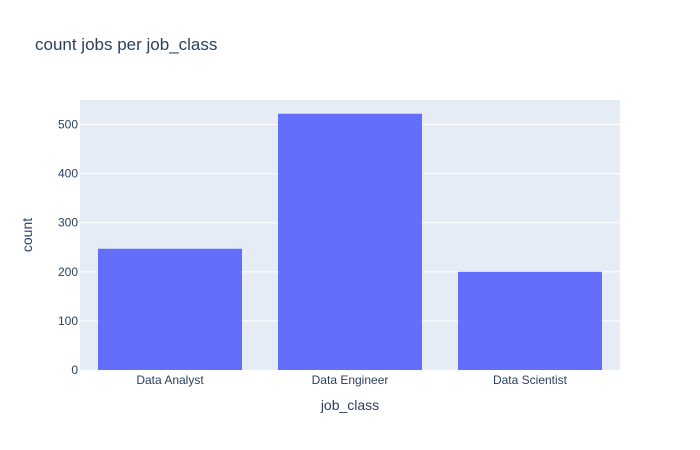  I want to click on y-tick-label: 400, so click(68, 174).